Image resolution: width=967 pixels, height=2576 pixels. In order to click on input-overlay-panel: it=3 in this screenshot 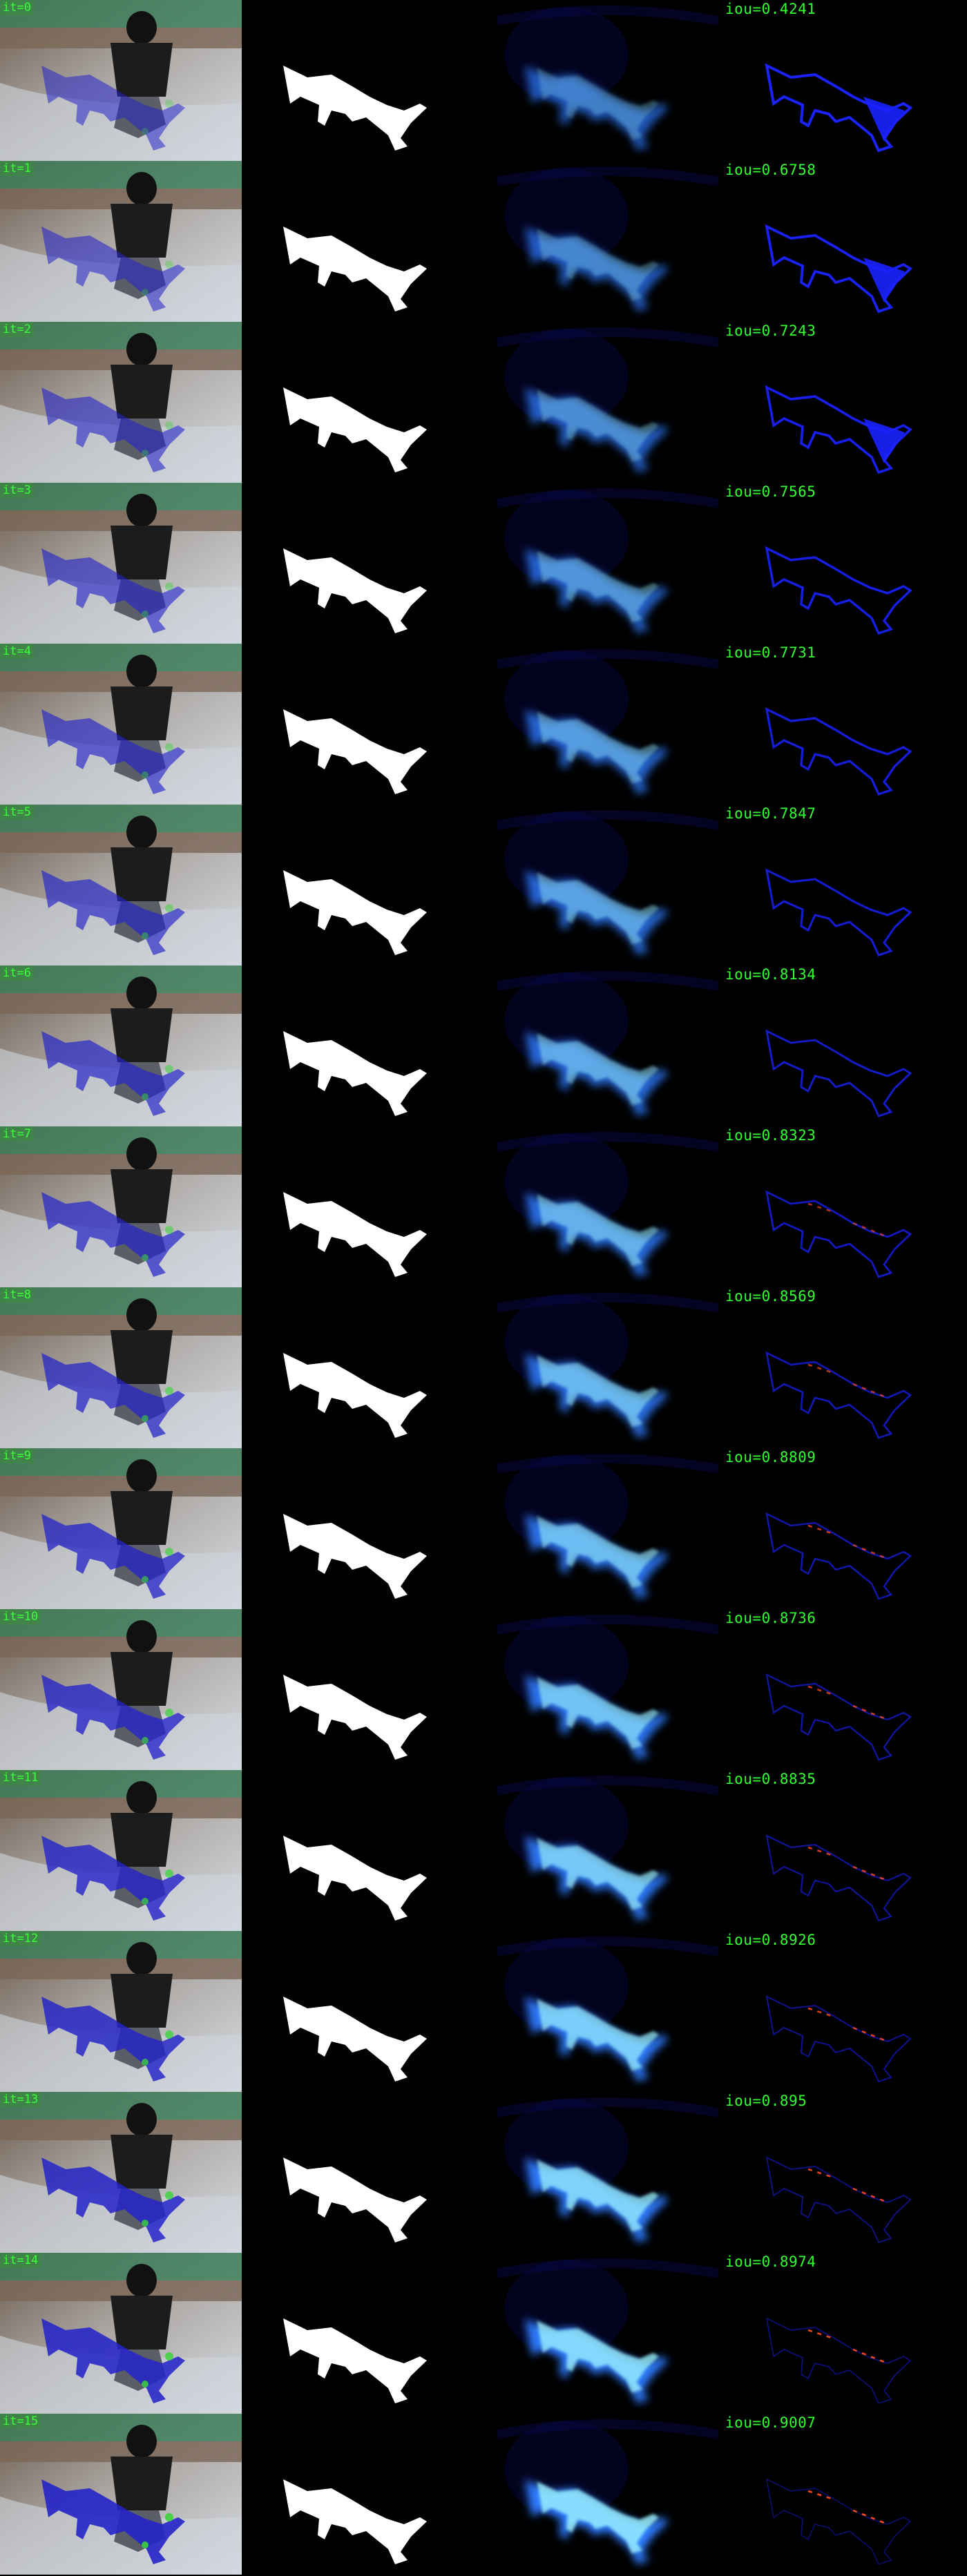, I will do `click(121, 563)`.